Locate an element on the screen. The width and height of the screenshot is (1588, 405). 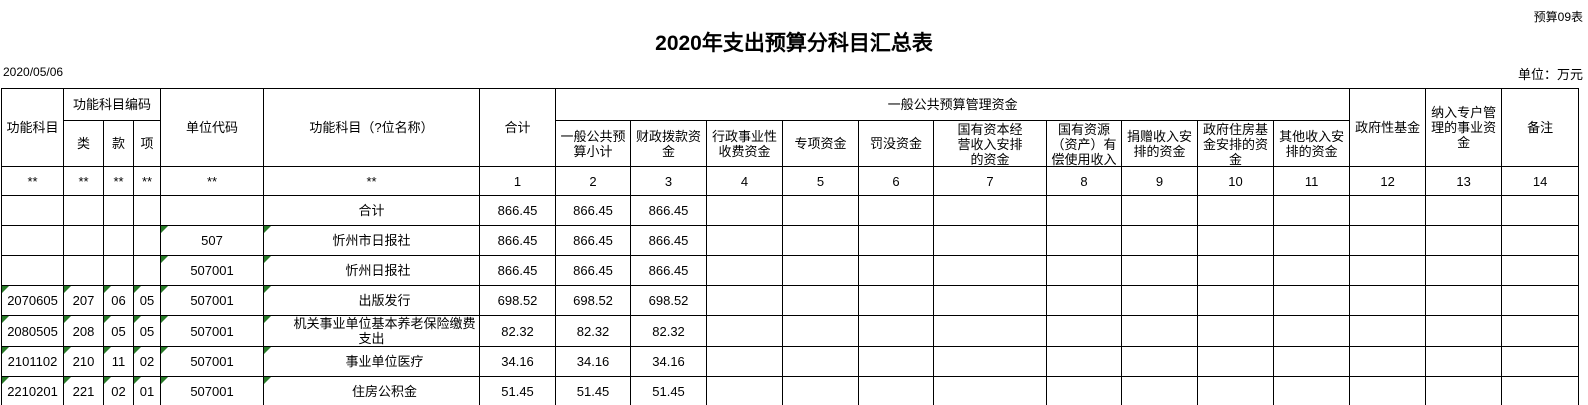
table-row-unit-507001: 507001 忻州日报社 866.45 866.45 866.45 is located at coordinates (790, 270).